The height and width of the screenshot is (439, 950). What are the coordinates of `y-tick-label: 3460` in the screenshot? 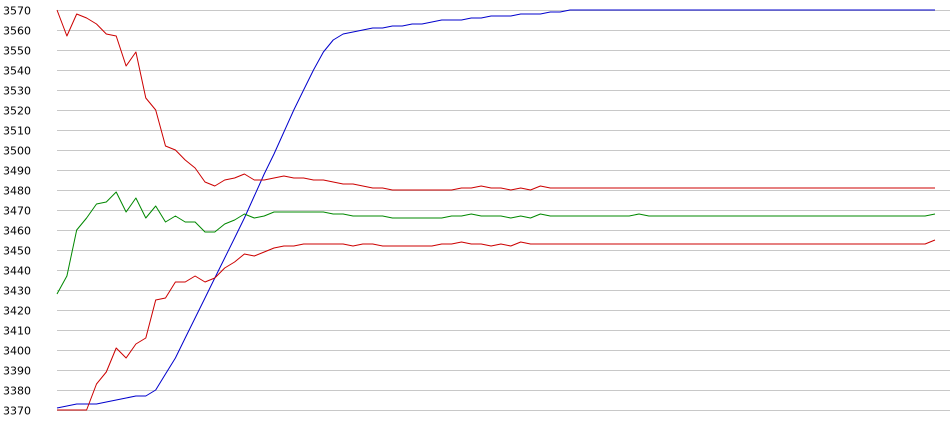 It's located at (17, 231).